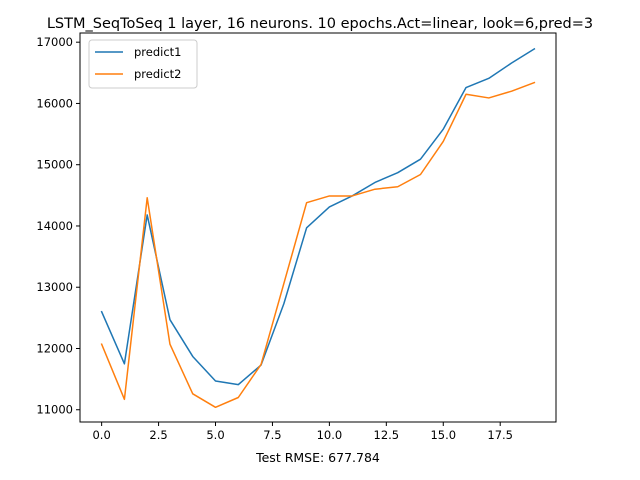 This screenshot has width=640, height=480. I want to click on legend-label-predict2: predict2, so click(158, 74).